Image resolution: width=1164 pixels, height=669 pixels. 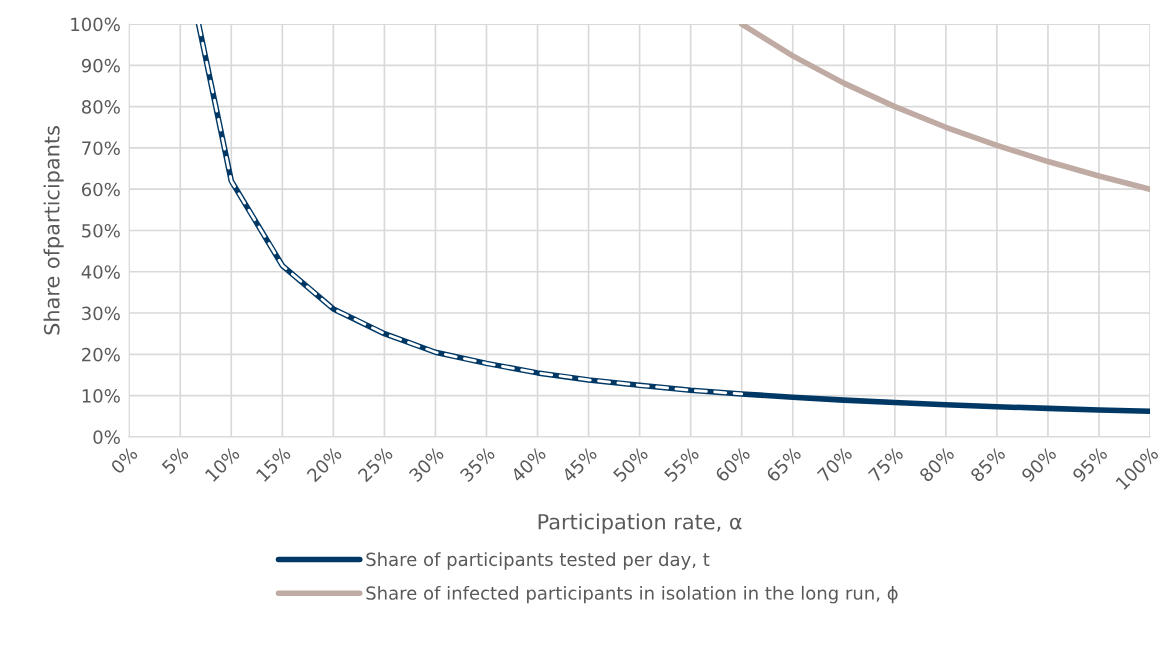 I want to click on legend-label: Share of participants tested per day, t, so click(x=538, y=561).